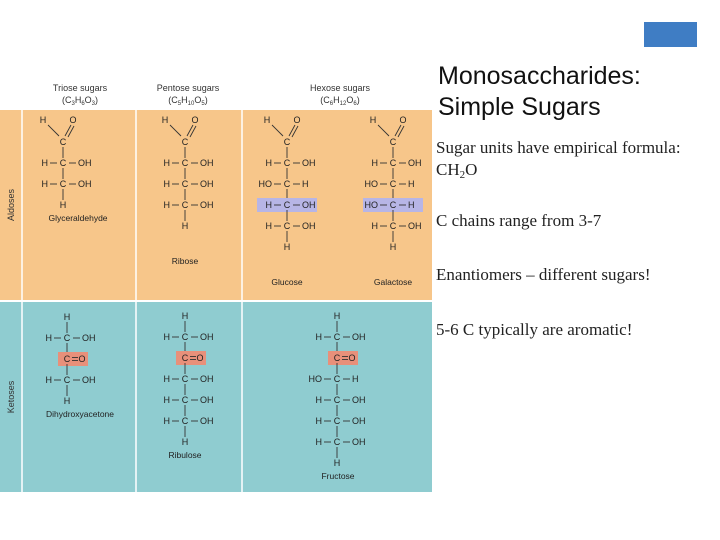 This screenshot has width=720, height=540. Describe the element at coordinates (77, 218) in the screenshot. I see `name-glyceraldehyde: Glyceraldehyde` at that location.